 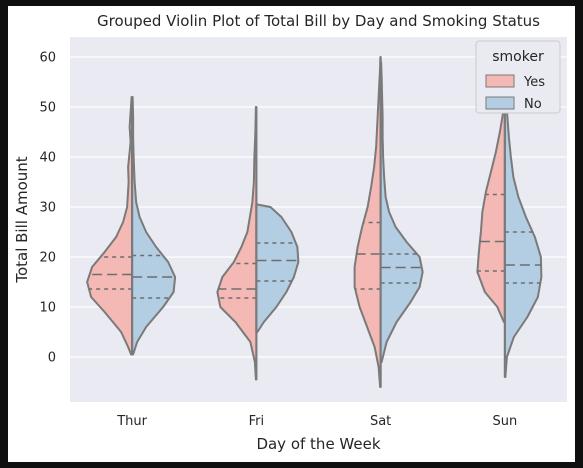 I want to click on y-tick-labels: 0 10 20 30 40 50 60, so click(x=47, y=208).